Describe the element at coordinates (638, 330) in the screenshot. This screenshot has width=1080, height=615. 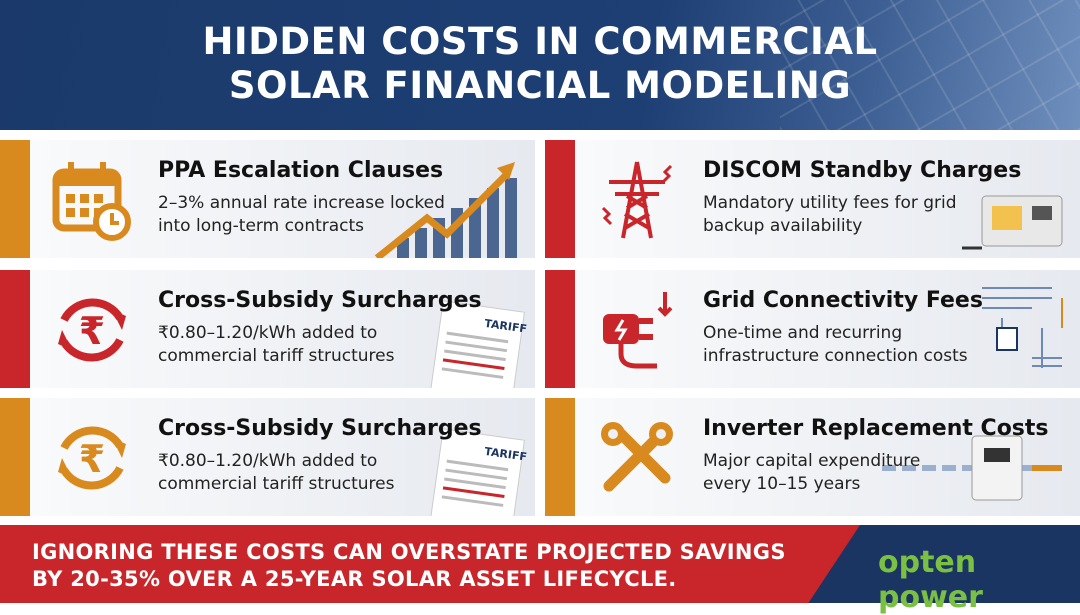
I see `plug-icon` at that location.